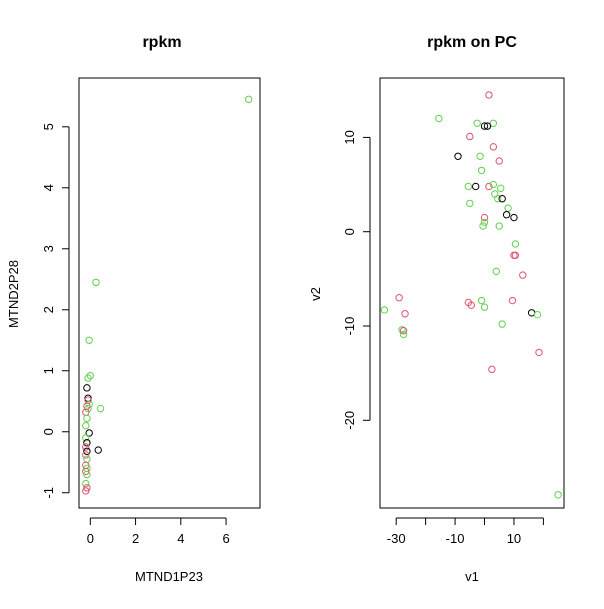  I want to click on y-axis-label: MTND2P28, so click(13, 294).